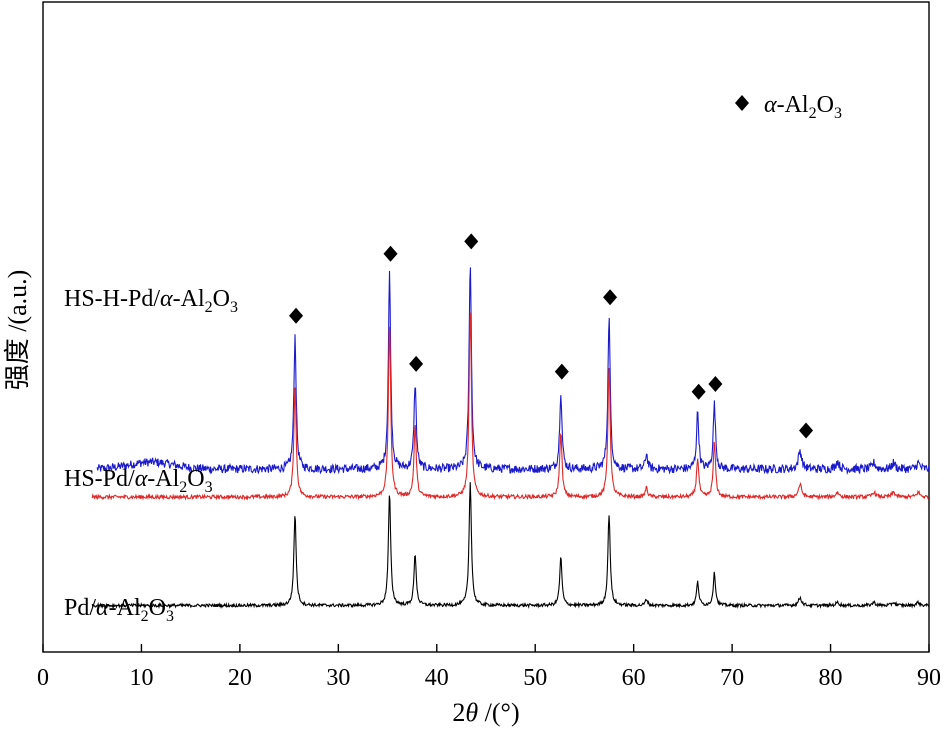  Describe the element at coordinates (803, 107) in the screenshot. I see `legend-label: α-Al2O3` at that location.